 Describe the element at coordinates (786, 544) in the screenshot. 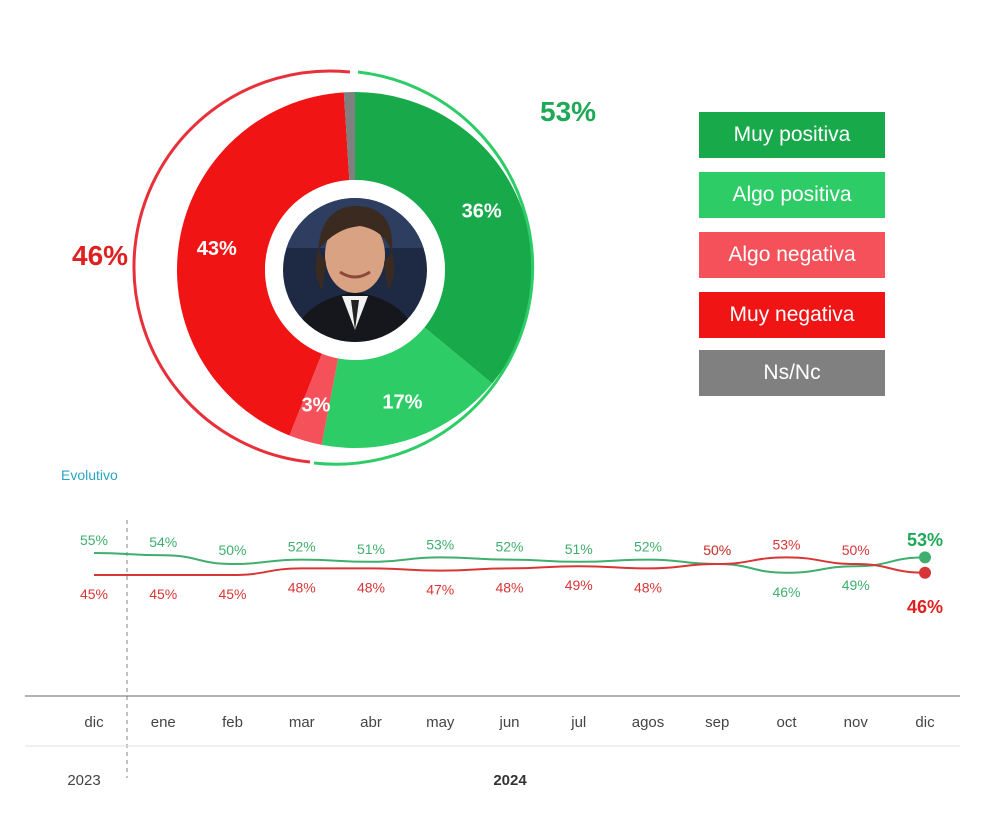

I see `negative-data-label: 53%` at that location.